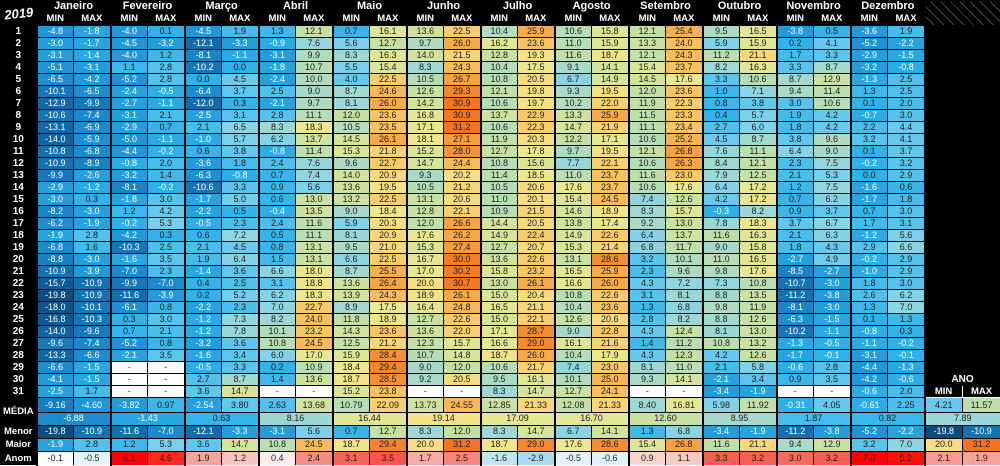 Image resolution: width=1000 pixels, height=466 pixels. What do you see at coordinates (721, 224) in the screenshot?
I see `temp-cell: 7.8` at bounding box center [721, 224].